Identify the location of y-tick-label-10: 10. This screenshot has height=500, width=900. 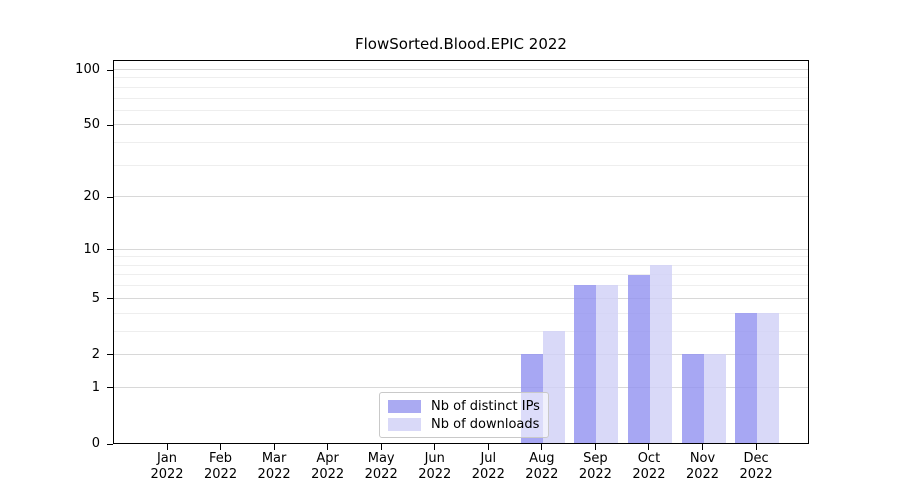
(91, 249).